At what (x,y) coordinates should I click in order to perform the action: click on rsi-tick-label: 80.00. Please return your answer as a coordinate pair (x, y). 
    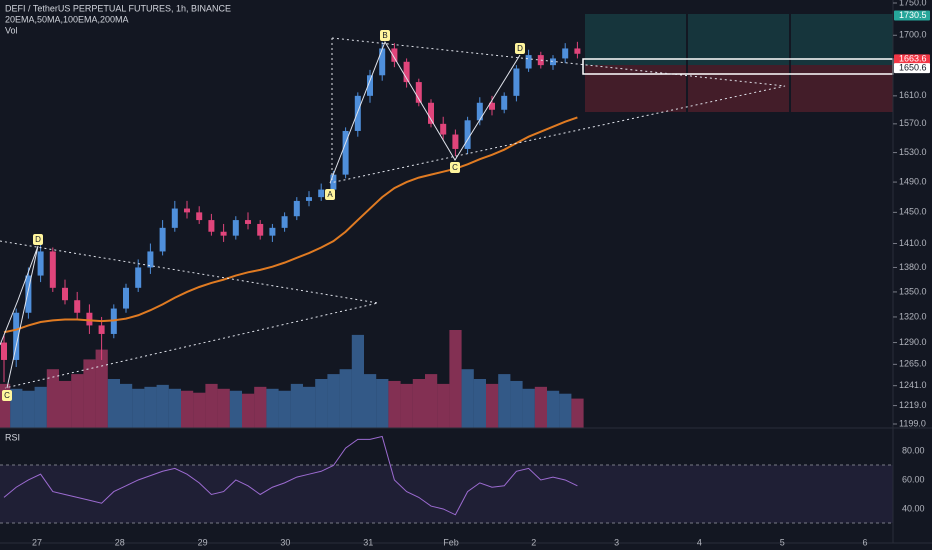
    Looking at the image, I should click on (913, 450).